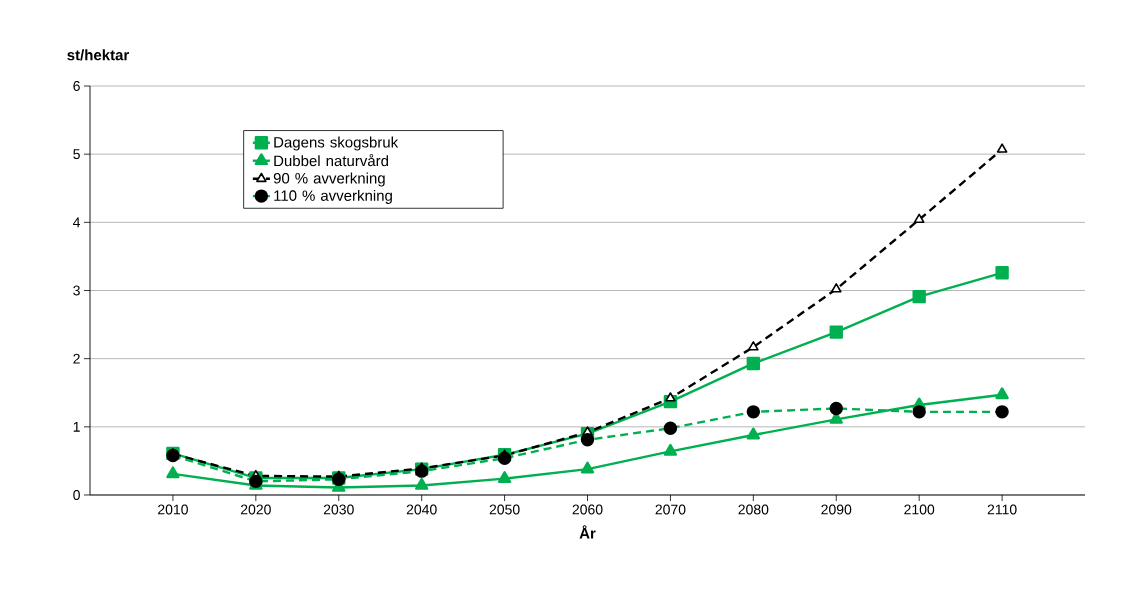  I want to click on x-tick-label: 2060, so click(587, 509).